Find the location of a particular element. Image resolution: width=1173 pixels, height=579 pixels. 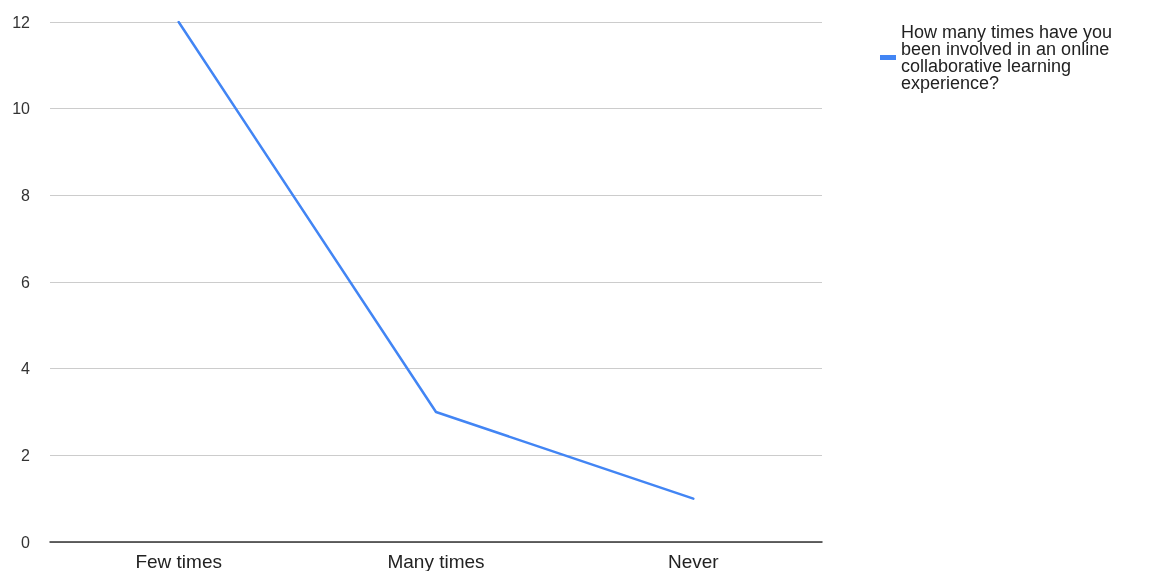

y-tick-label: 0 is located at coordinates (26, 542).